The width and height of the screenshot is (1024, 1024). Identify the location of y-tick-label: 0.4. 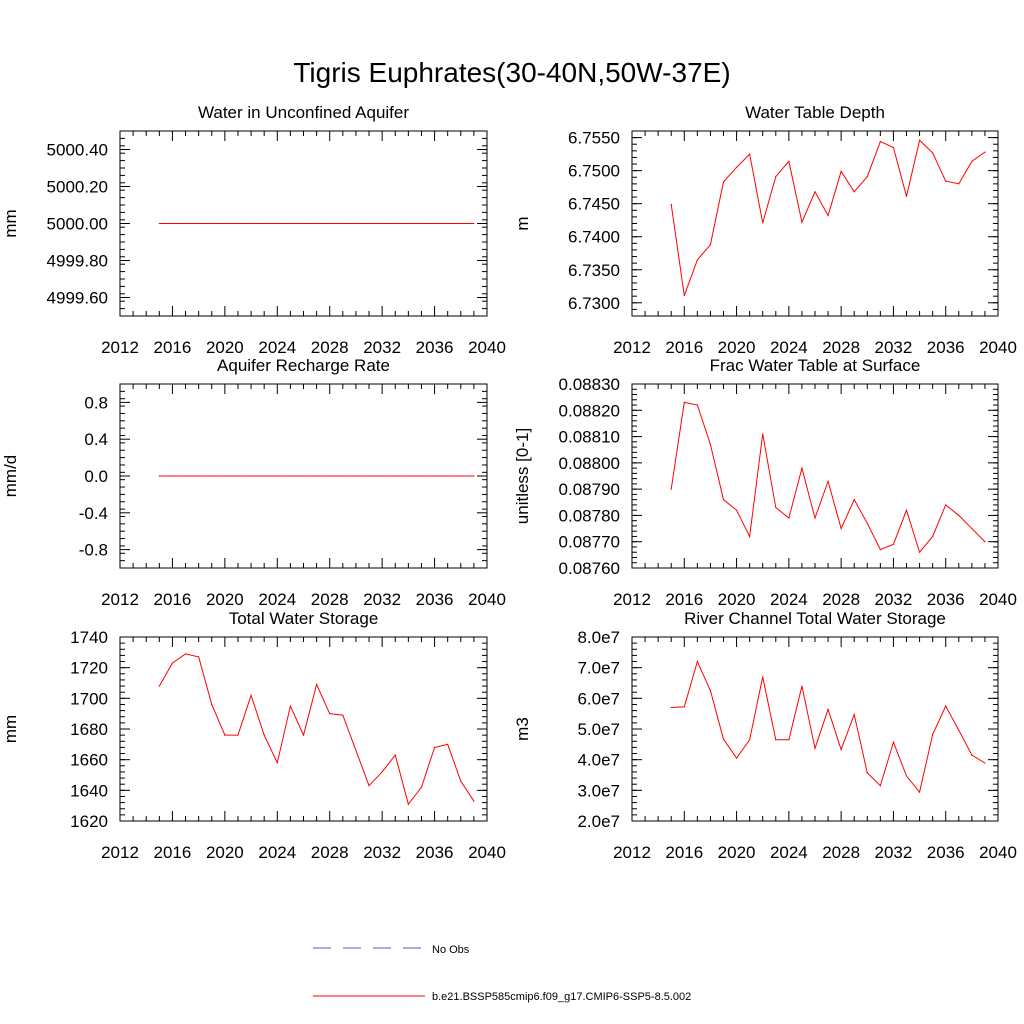
(96, 439).